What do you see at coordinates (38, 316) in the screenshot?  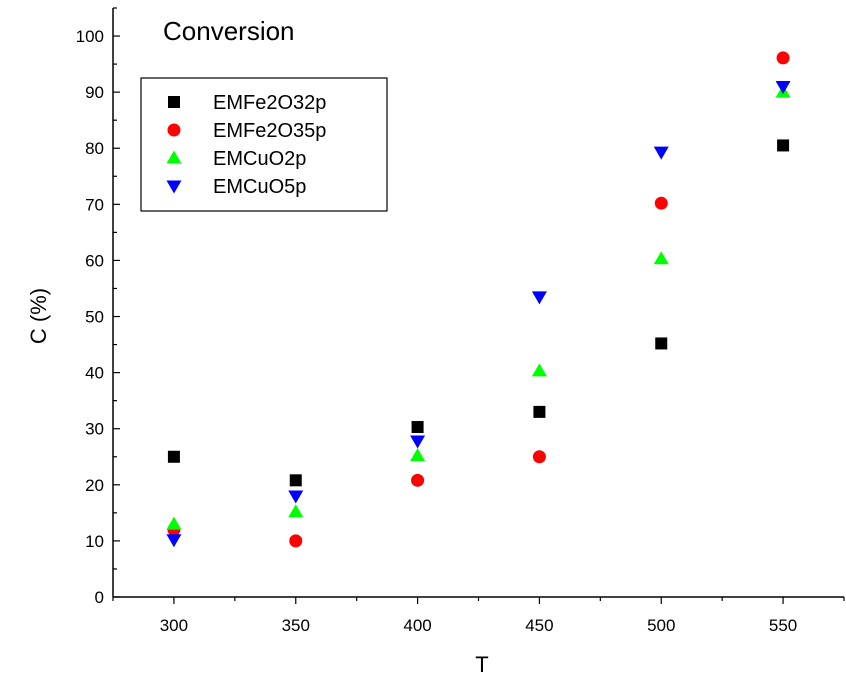 I see `y-axis-title: C (%)` at bounding box center [38, 316].